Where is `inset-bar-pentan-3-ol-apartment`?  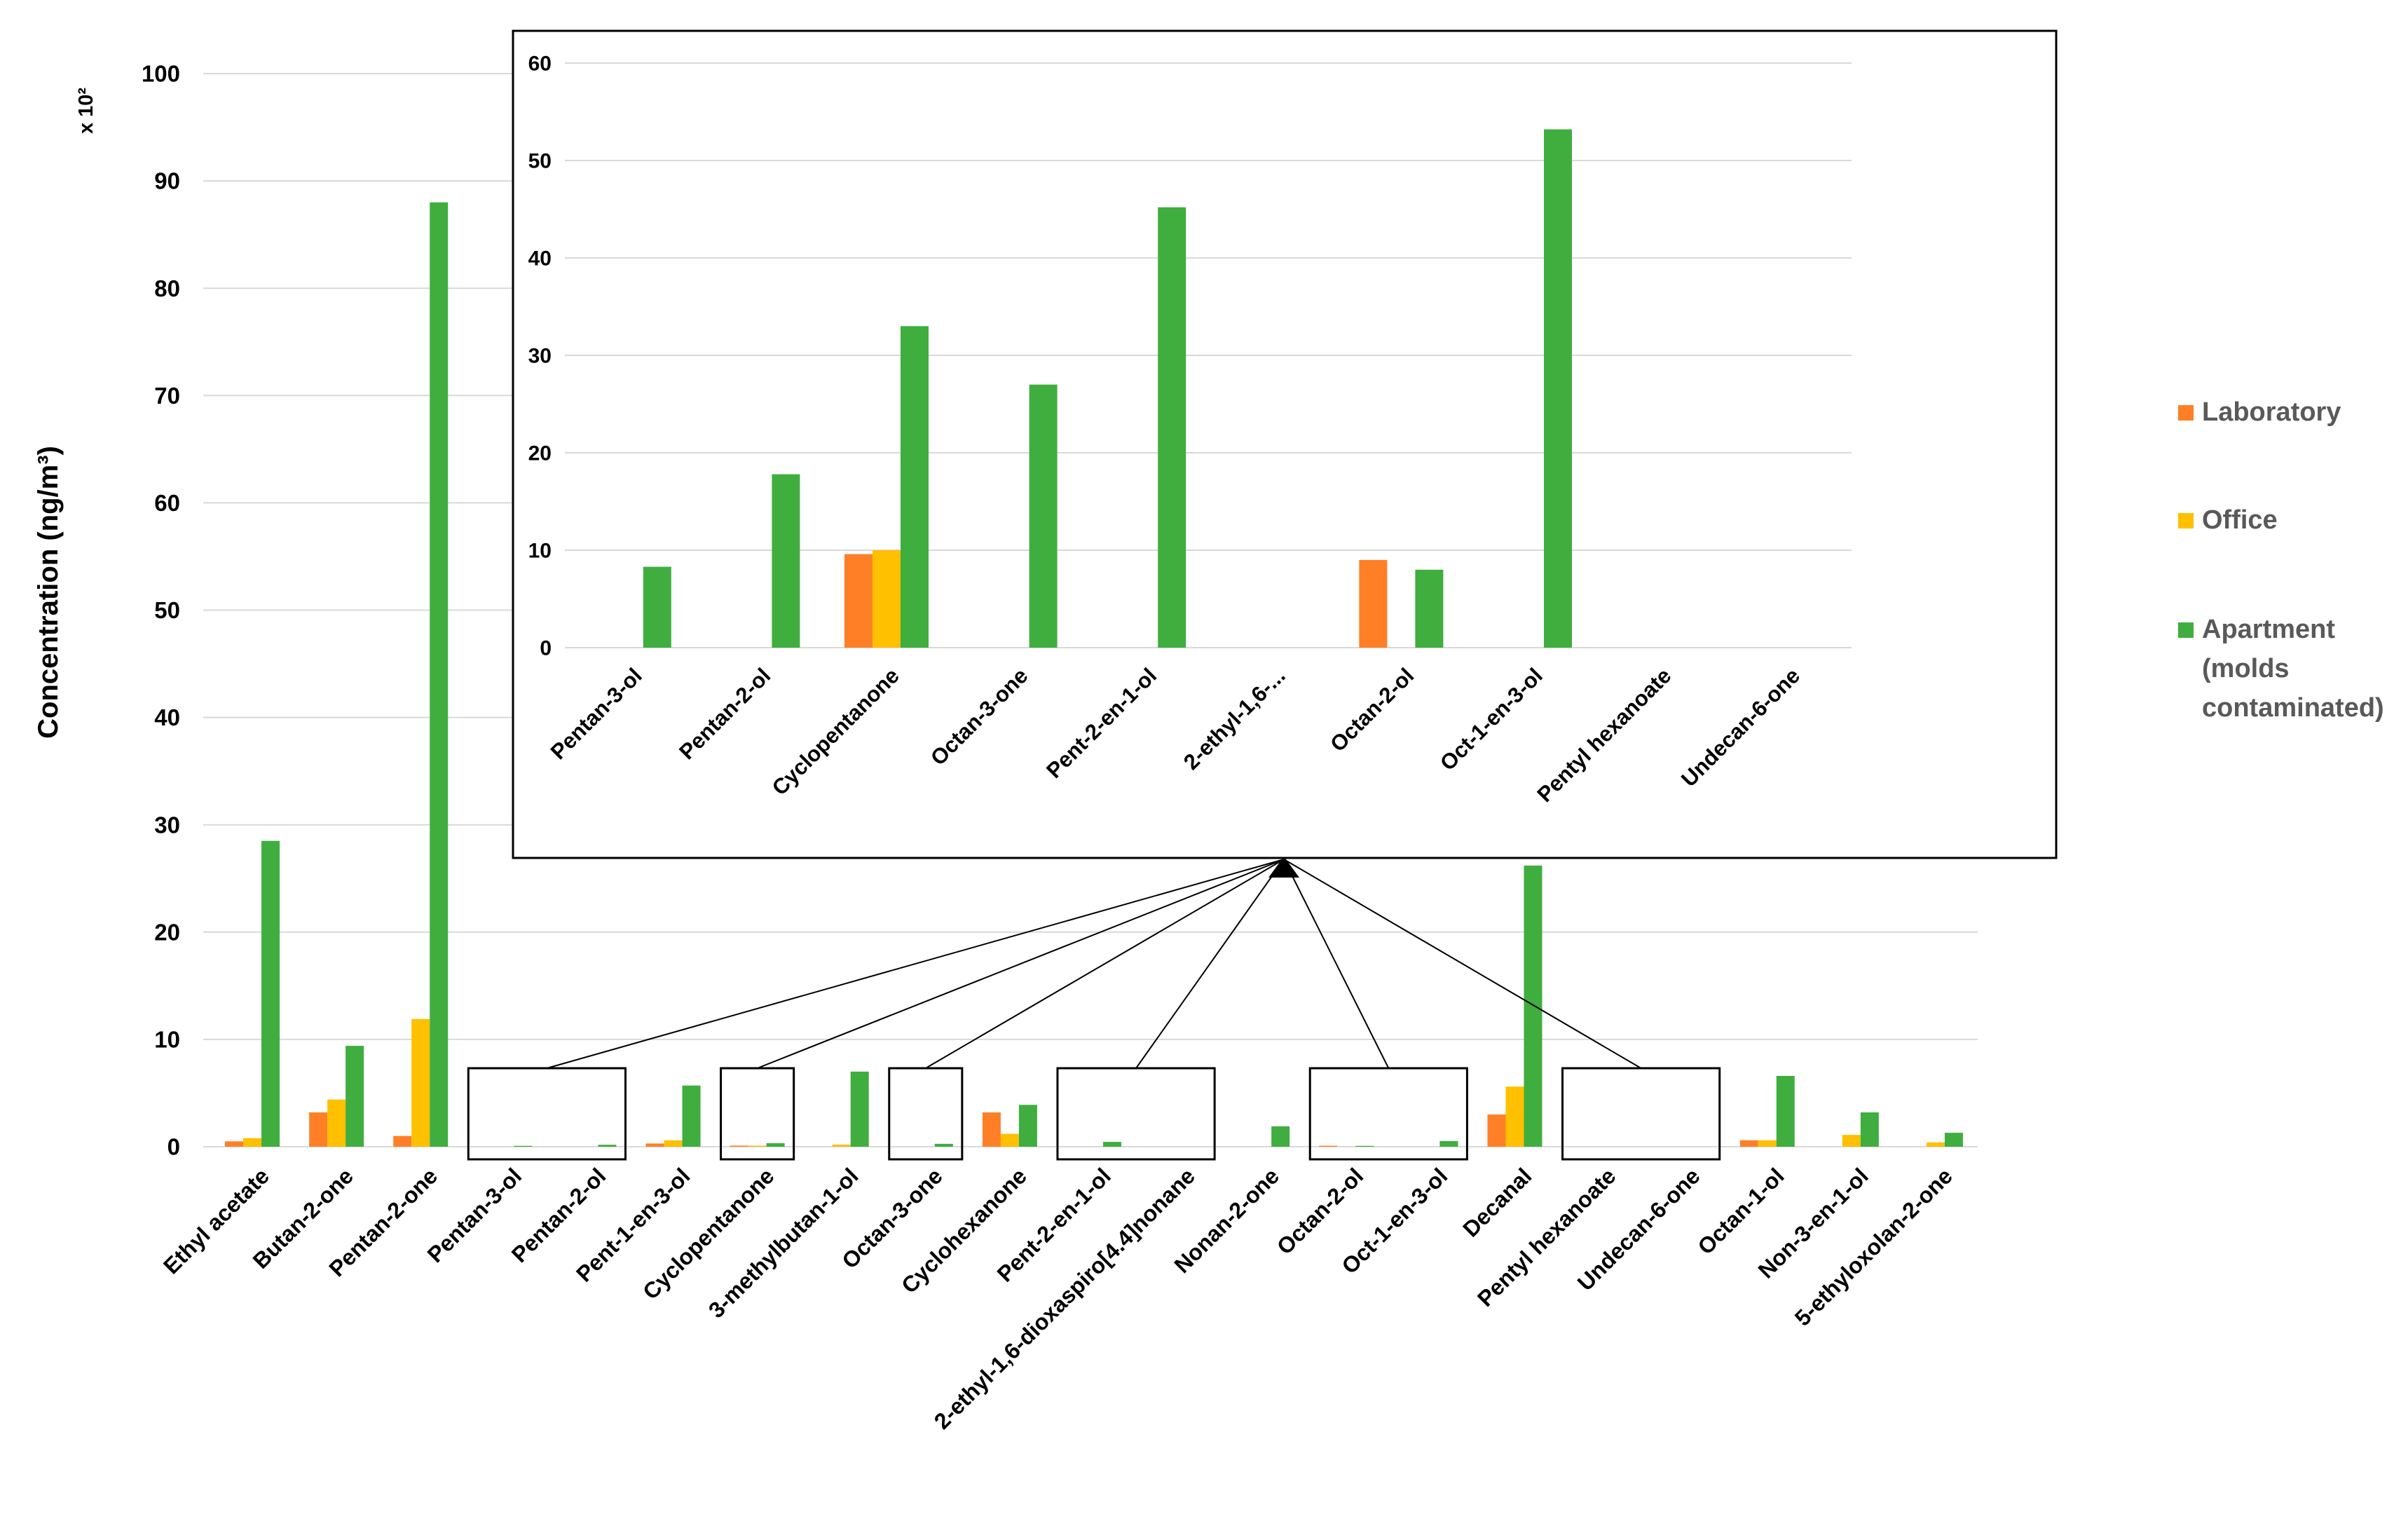
inset-bar-pentan-3-ol-apartment is located at coordinates (657, 607).